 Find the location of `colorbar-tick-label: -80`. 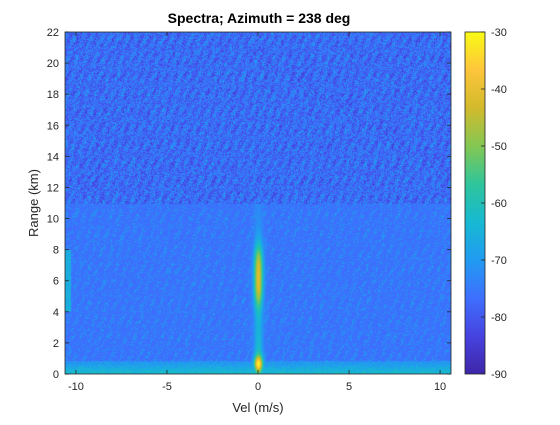

colorbar-tick-label: -80 is located at coordinates (499, 318).